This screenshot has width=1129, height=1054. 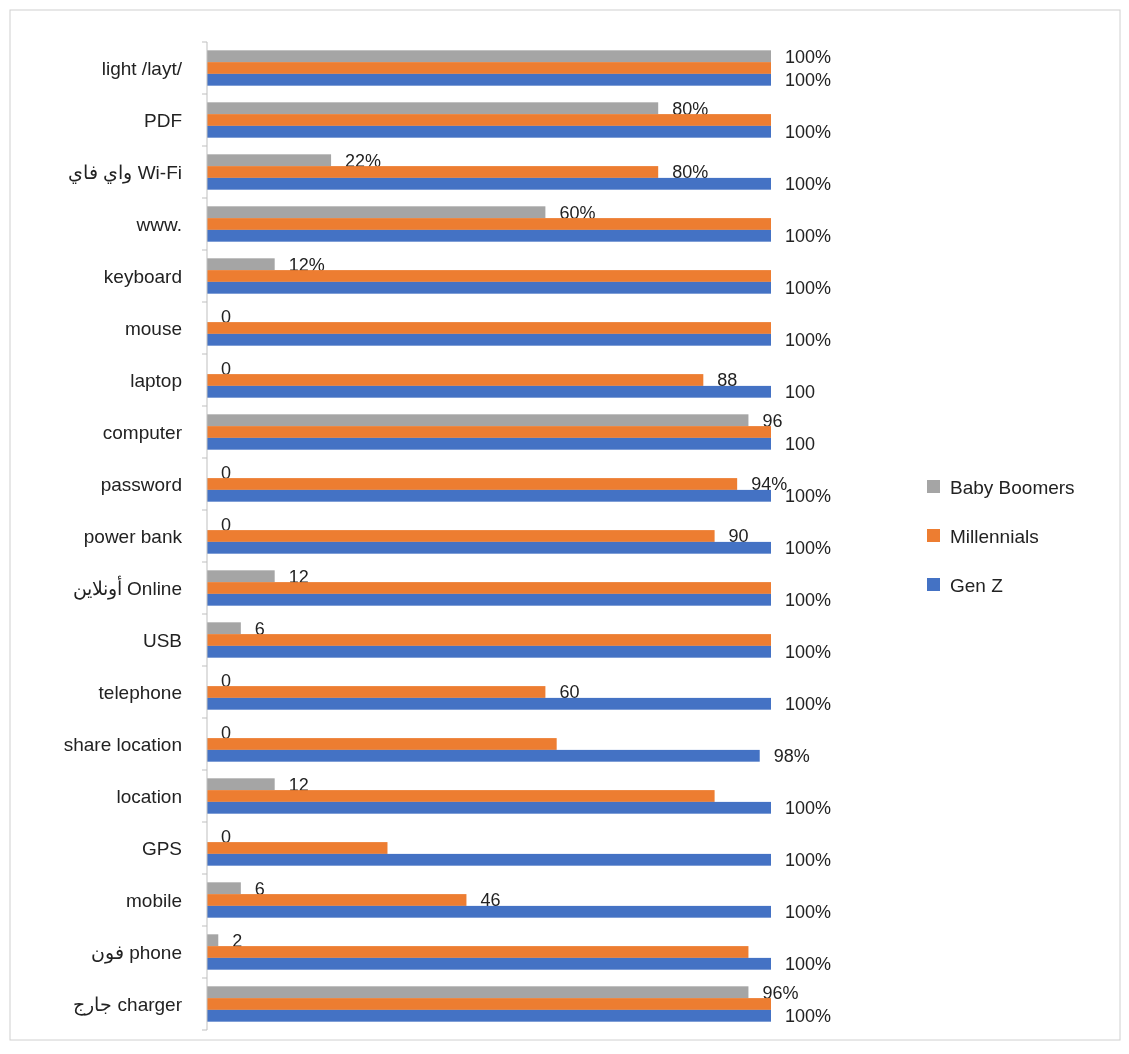 What do you see at coordinates (133, 536) in the screenshot?
I see `y-tick-label: power bank` at bounding box center [133, 536].